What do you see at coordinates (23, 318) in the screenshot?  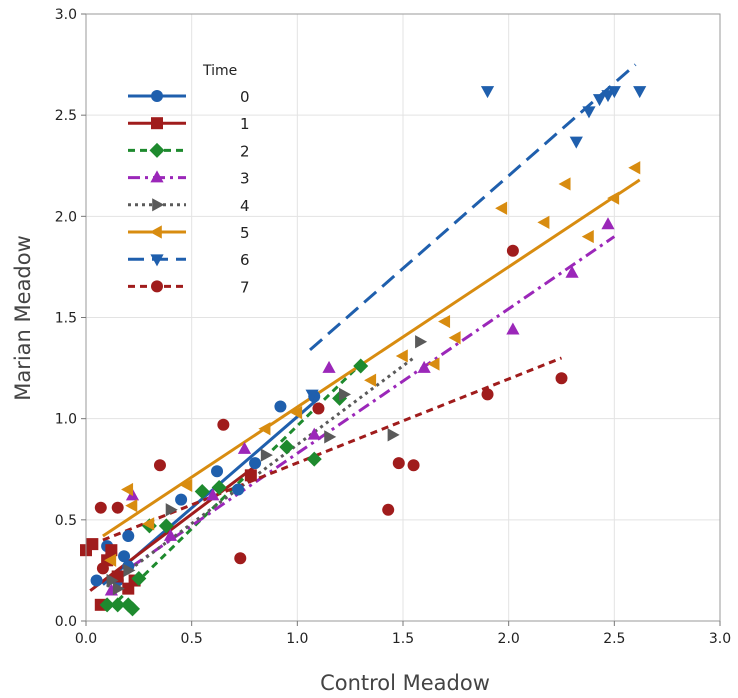 I see `y-axis-title: Marian Meadow` at bounding box center [23, 318].